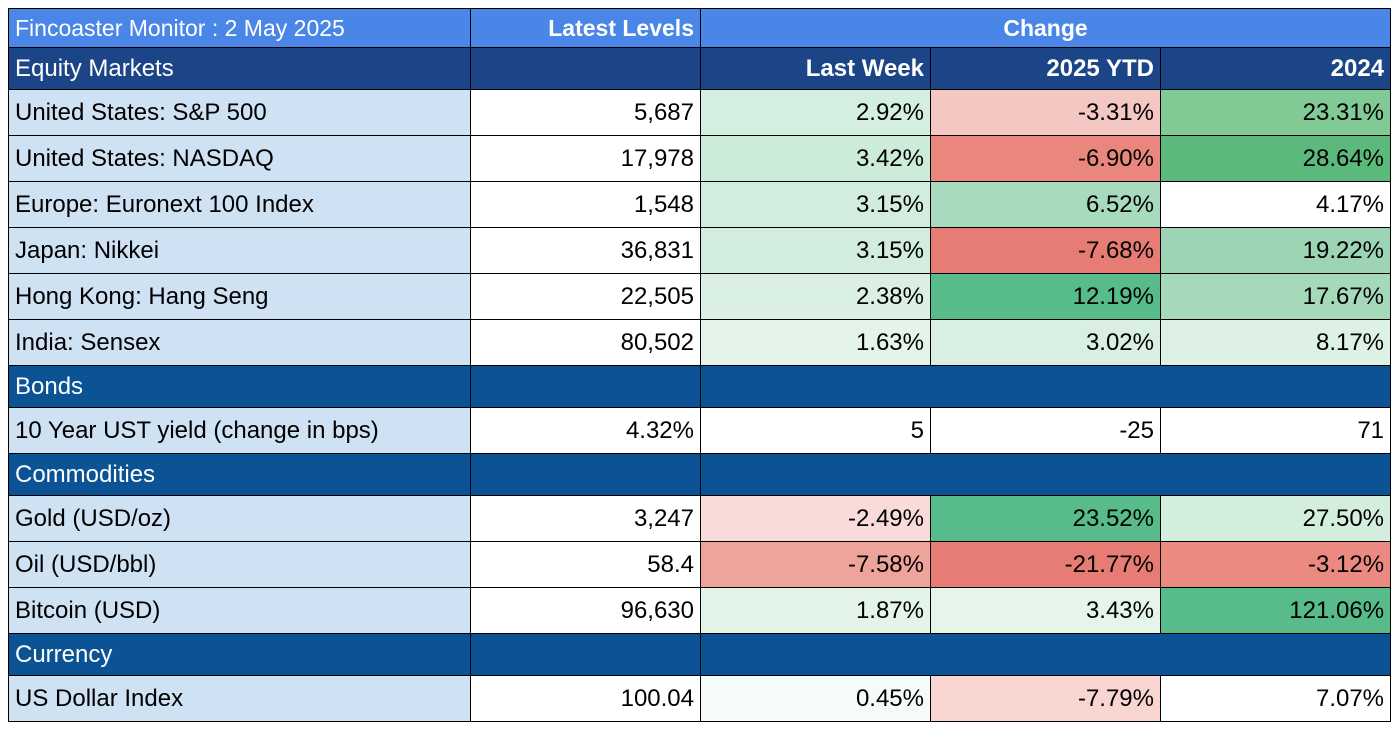 The width and height of the screenshot is (1400, 730). I want to click on ytd-2025-cell: -21.77%, so click(1045, 564).